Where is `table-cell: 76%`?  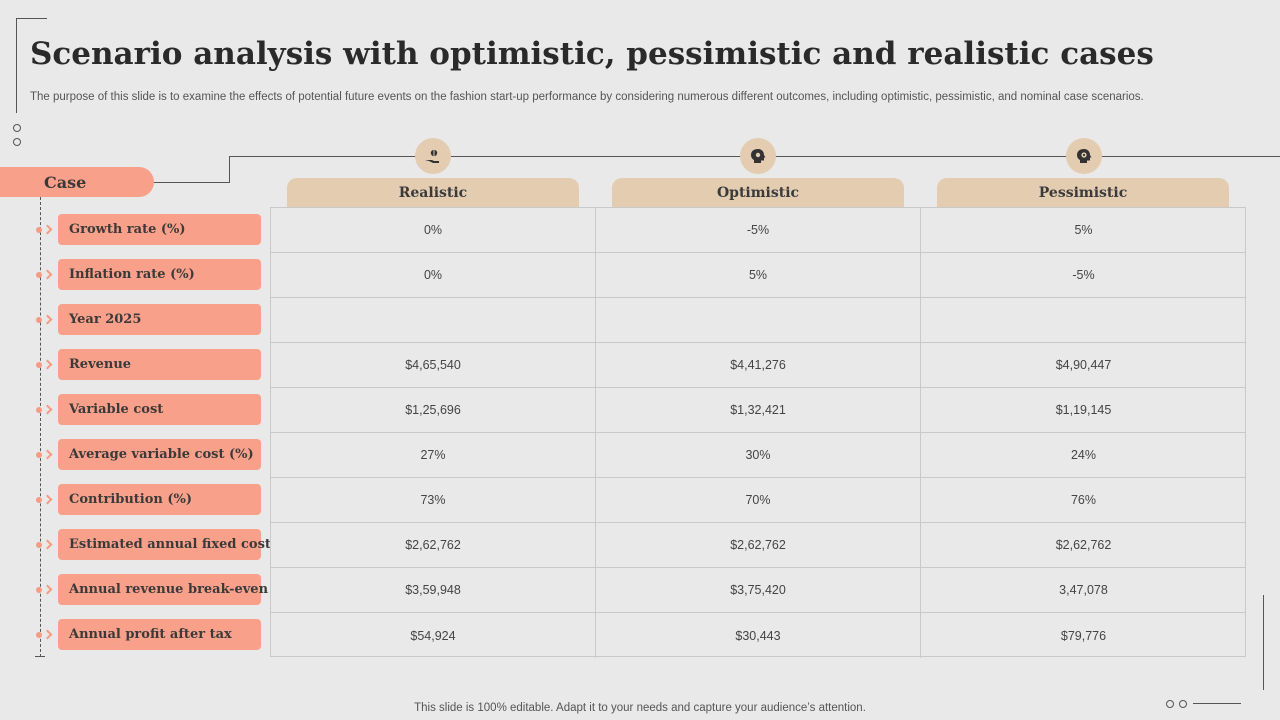
table-cell: 76% is located at coordinates (1083, 500).